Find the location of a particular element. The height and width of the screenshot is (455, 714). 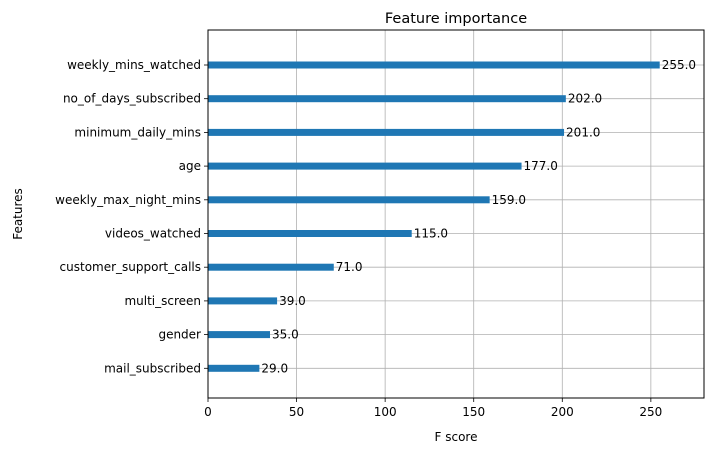

x-tick-label: 50 is located at coordinates (296, 412).